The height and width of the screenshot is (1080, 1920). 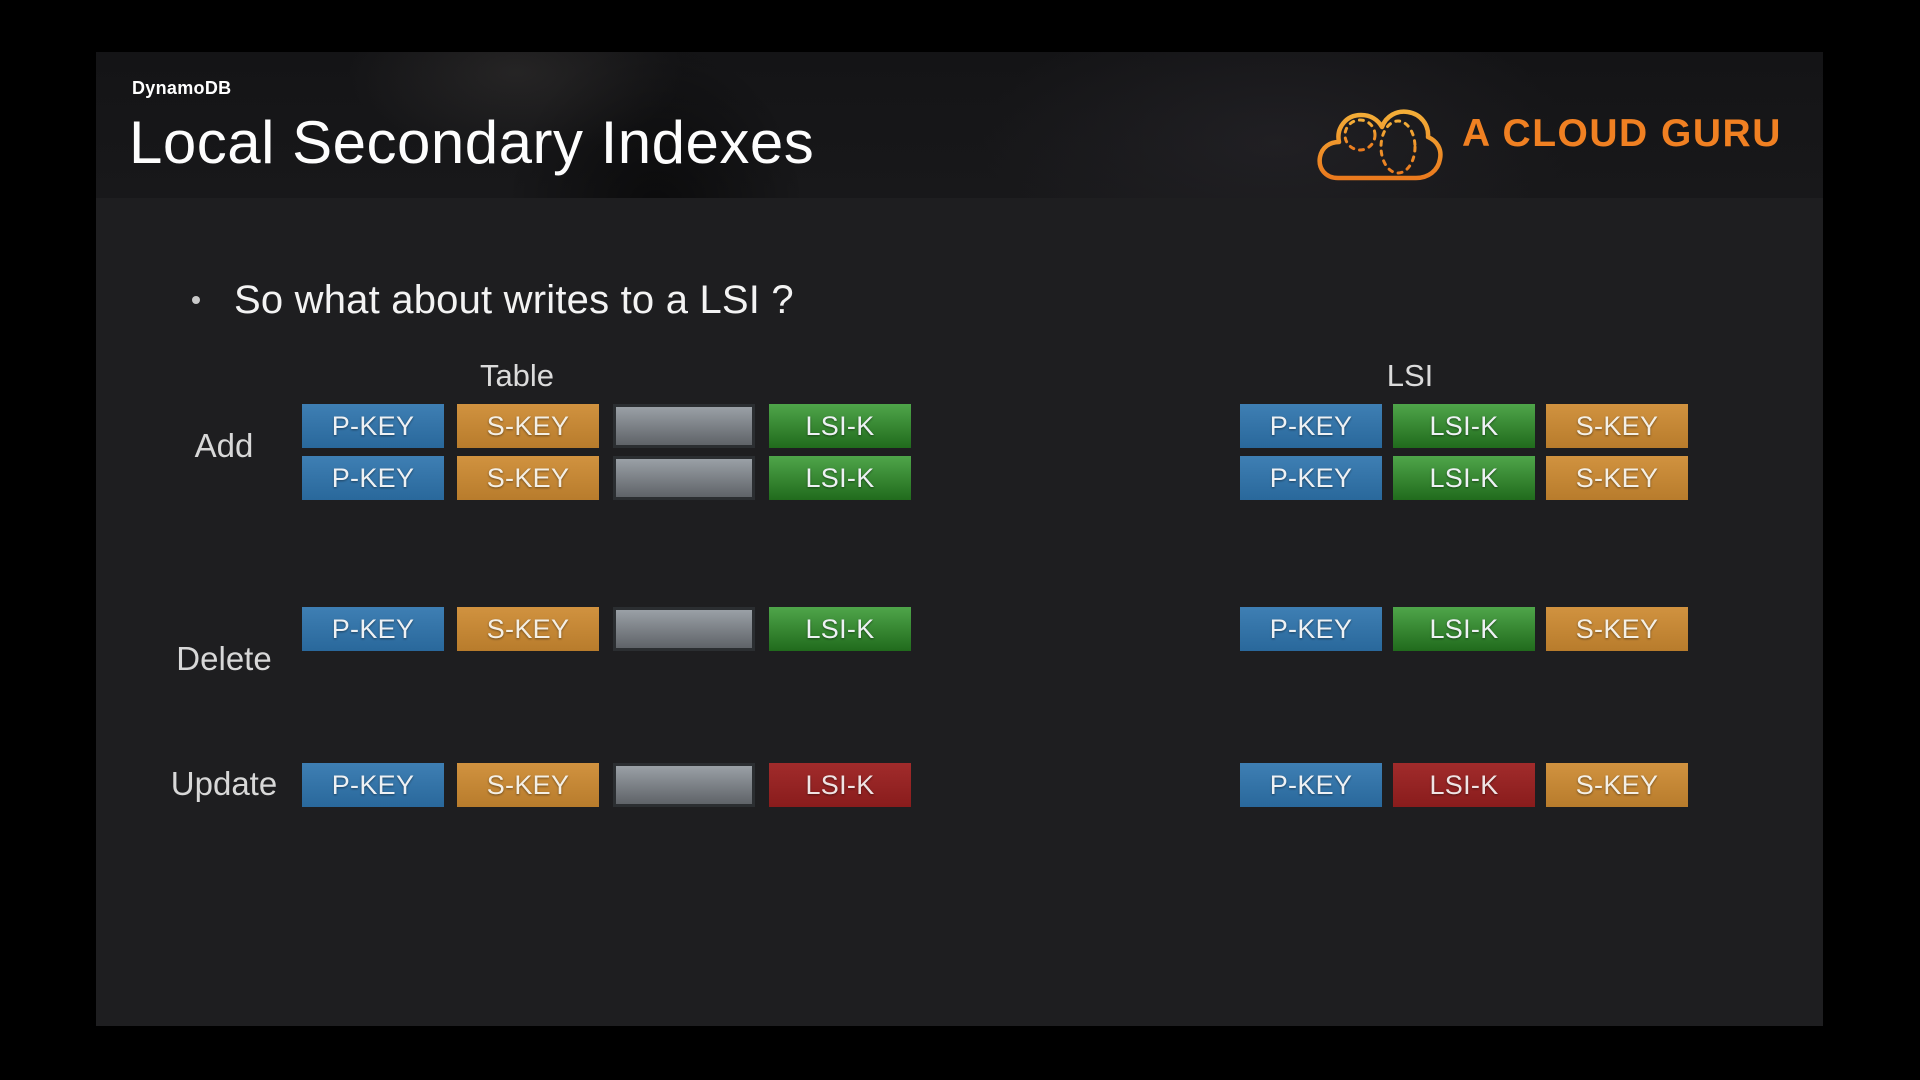 I want to click on slide-title: Local Secondary Indexes, so click(x=472, y=142).